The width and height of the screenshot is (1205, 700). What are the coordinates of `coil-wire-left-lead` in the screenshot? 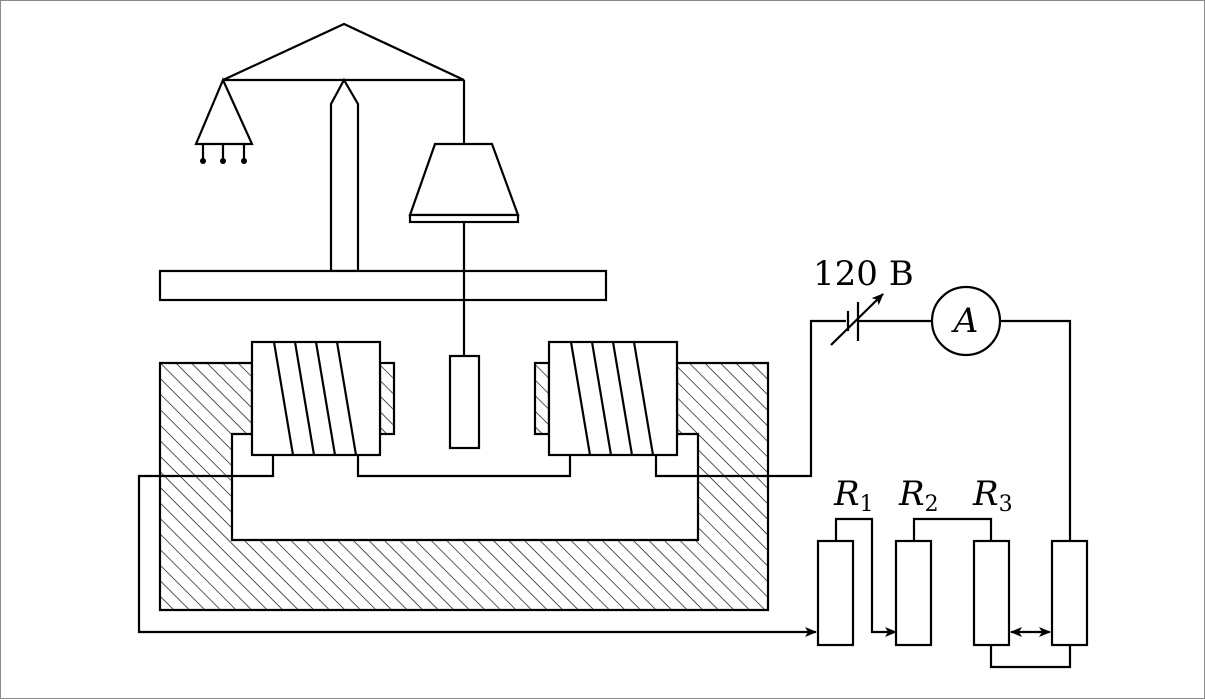 It's located at (477, 546).